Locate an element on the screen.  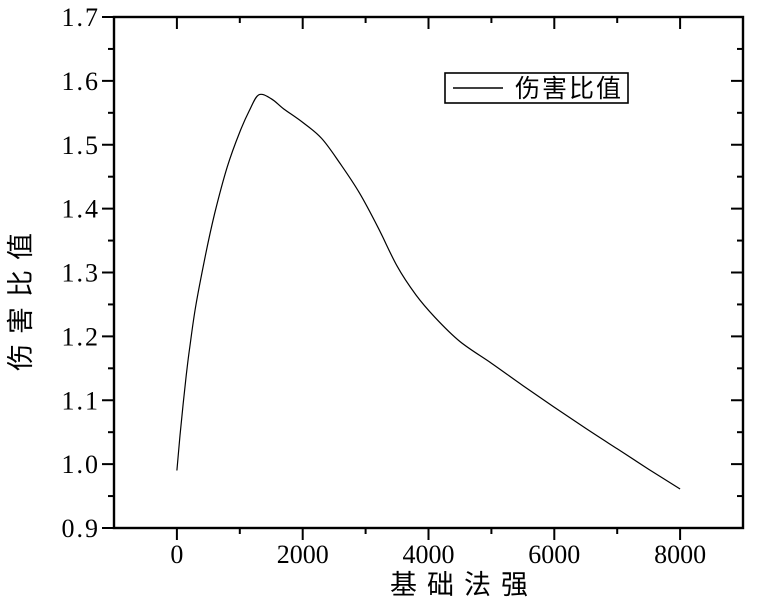
x-tick-label: 2000 is located at coordinates (303, 554).